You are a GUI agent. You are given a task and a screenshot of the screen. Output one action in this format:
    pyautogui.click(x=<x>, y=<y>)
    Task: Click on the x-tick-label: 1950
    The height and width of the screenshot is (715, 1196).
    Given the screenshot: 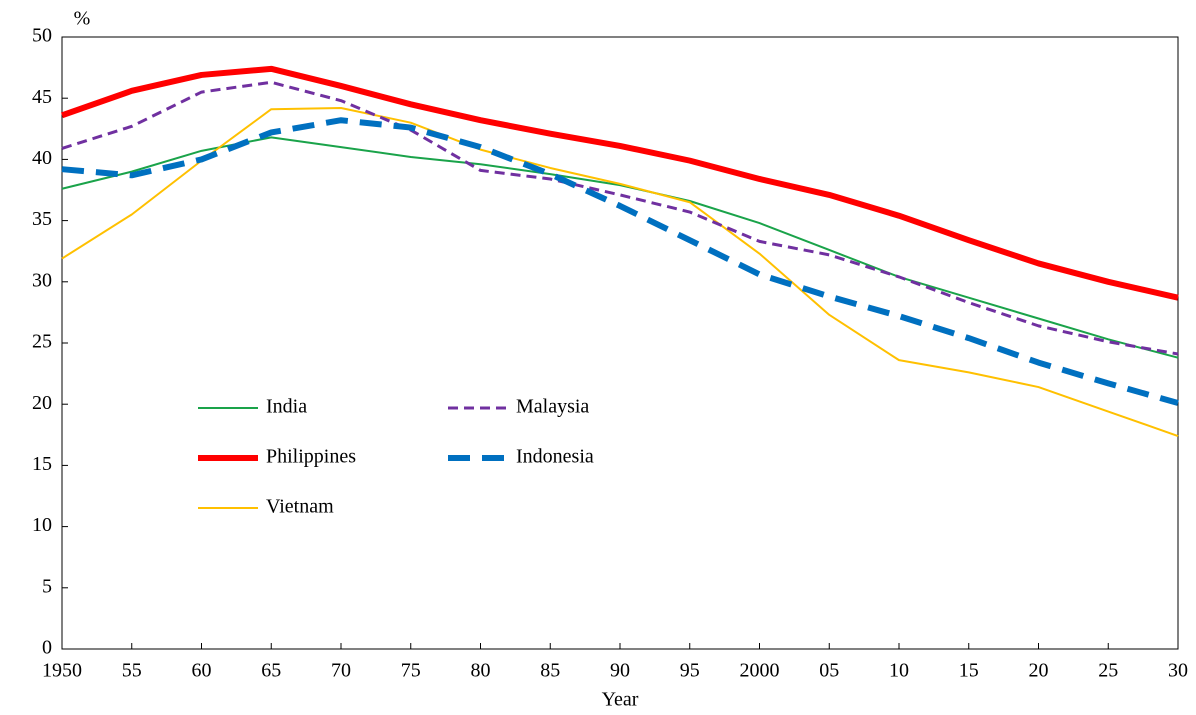 What is the action you would take?
    pyautogui.click(x=62, y=671)
    